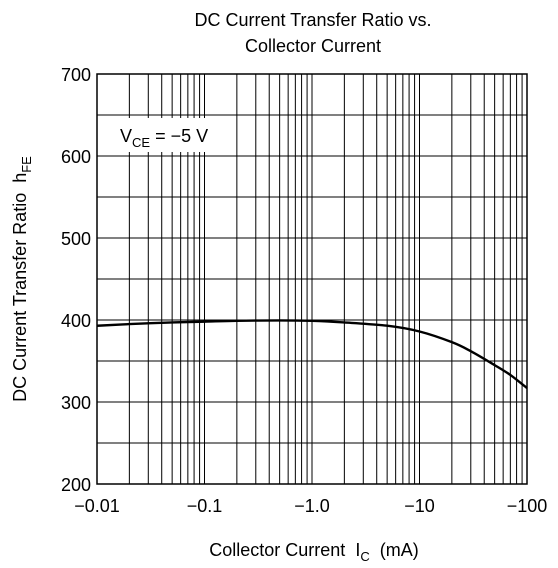 Image resolution: width=558 pixels, height=568 pixels. What do you see at coordinates (205, 506) in the screenshot?
I see `x-tick-label: −0.1` at bounding box center [205, 506].